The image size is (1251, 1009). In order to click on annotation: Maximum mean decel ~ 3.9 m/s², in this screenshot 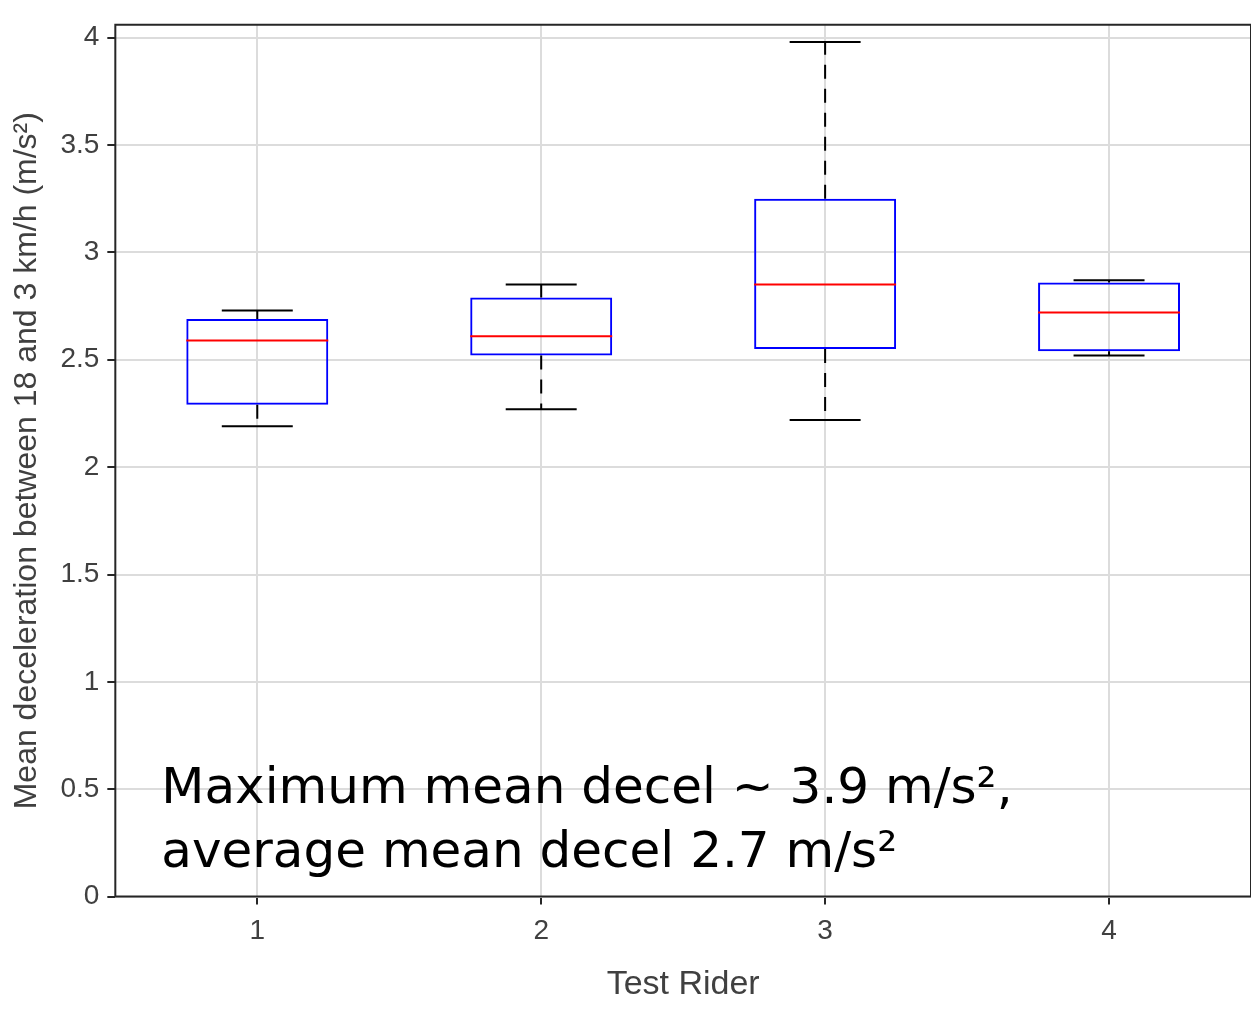, I will do `click(587, 785)`.